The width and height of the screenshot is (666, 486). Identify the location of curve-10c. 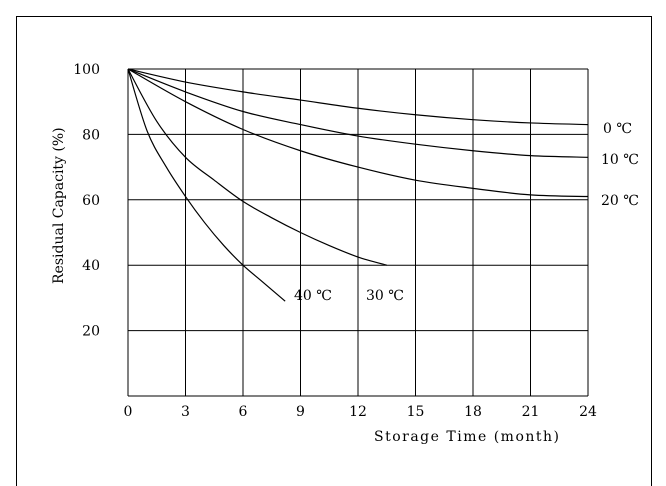
(358, 113).